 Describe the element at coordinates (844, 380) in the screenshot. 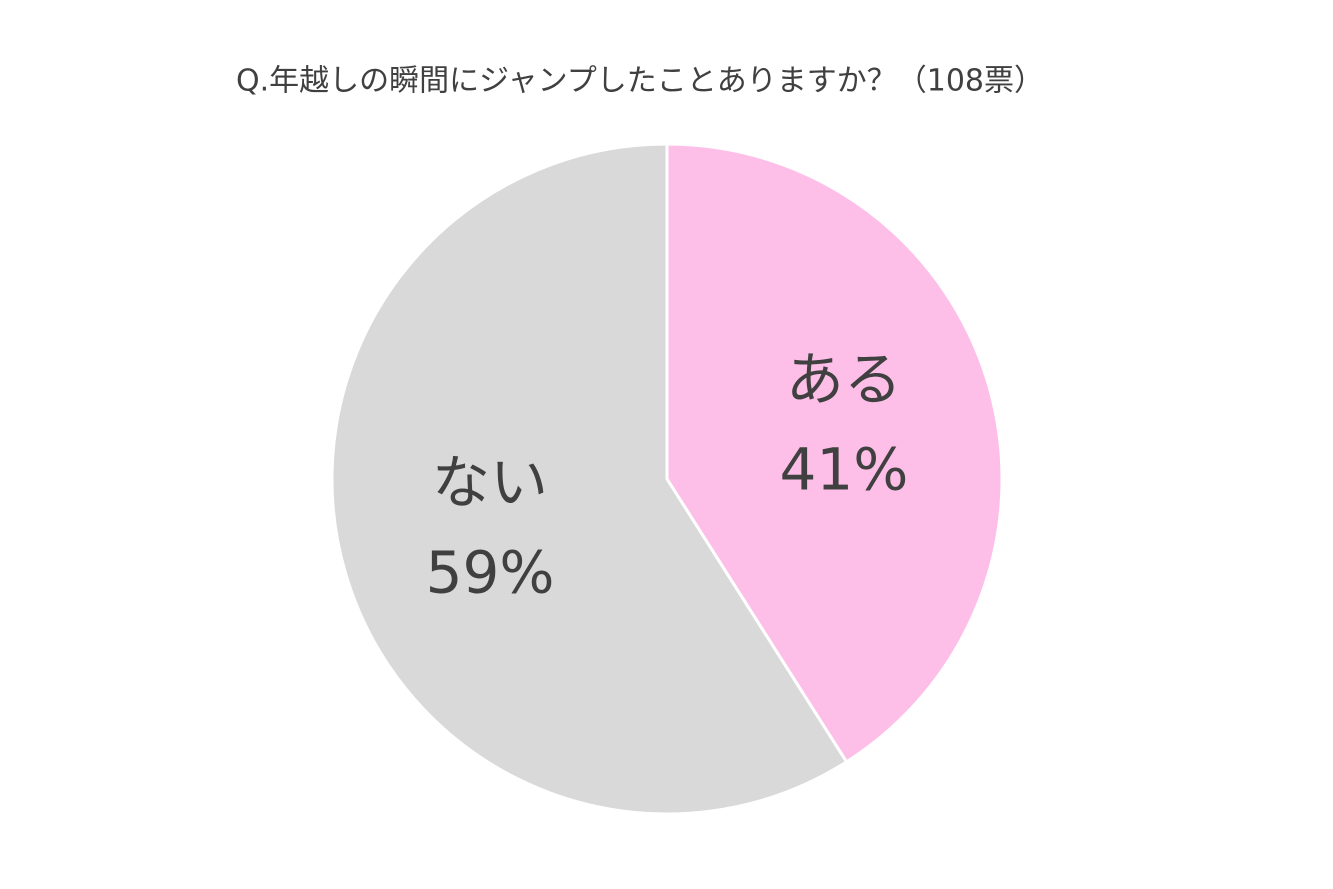

I see `slice-category-label: ある` at that location.